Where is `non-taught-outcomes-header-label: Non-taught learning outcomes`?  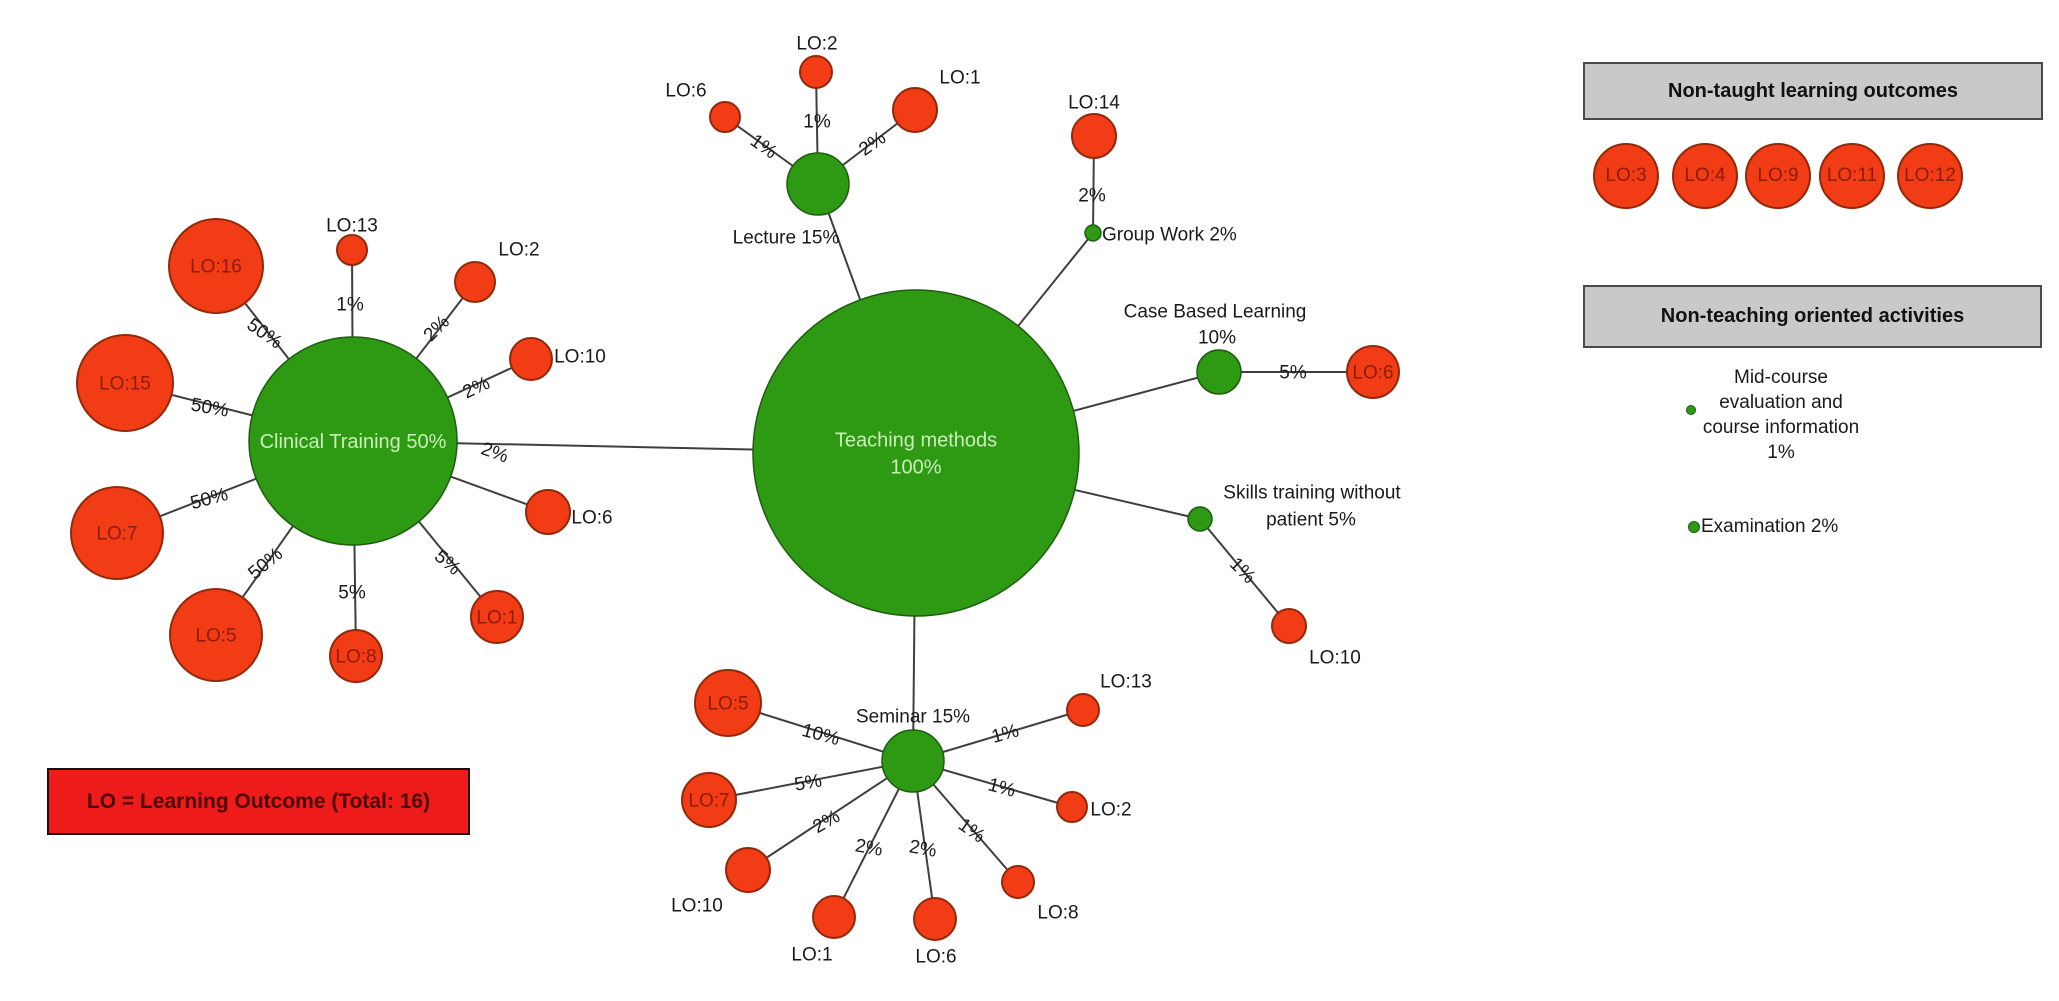
non-taught-outcomes-header-label: Non-taught learning outcomes is located at coordinates (1813, 90).